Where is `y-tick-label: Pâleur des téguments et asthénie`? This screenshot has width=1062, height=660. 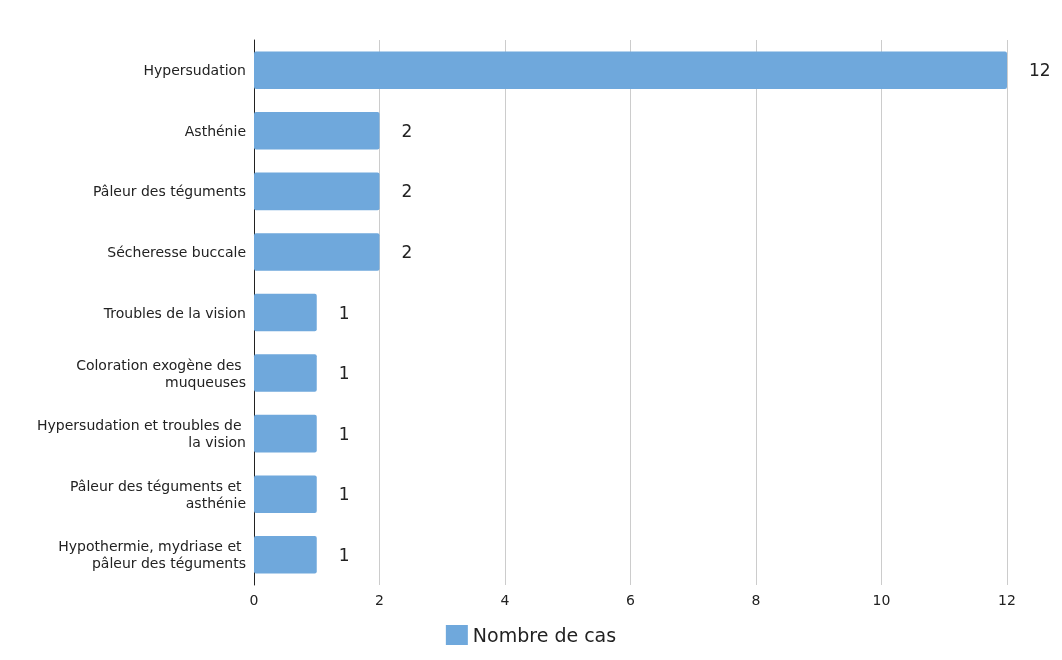
y-tick-label: Pâleur des téguments et asthénie is located at coordinates (158, 494).